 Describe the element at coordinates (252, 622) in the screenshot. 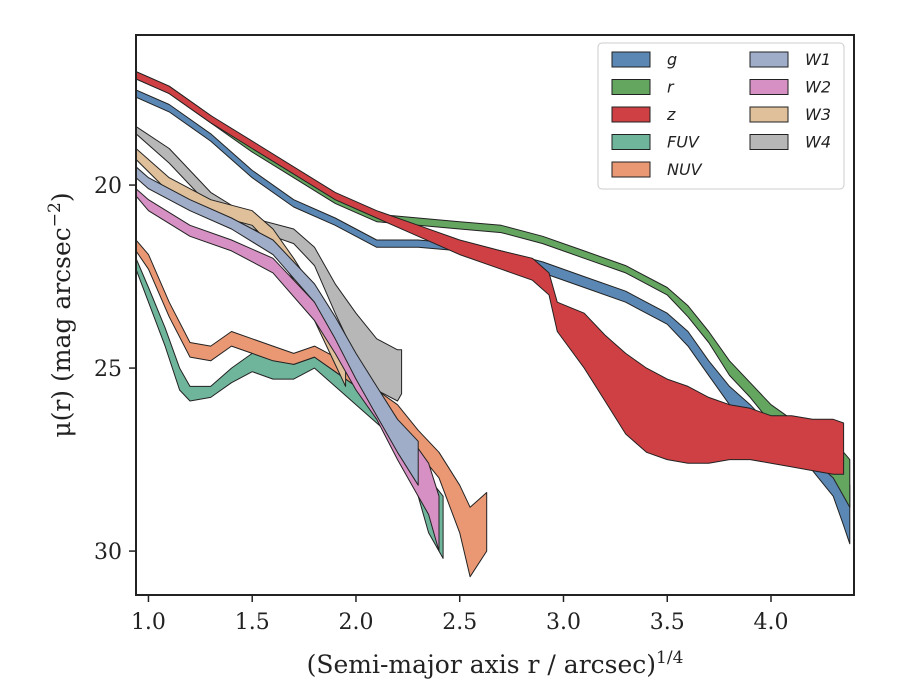

I see `x-tick-label: 1.5` at that location.